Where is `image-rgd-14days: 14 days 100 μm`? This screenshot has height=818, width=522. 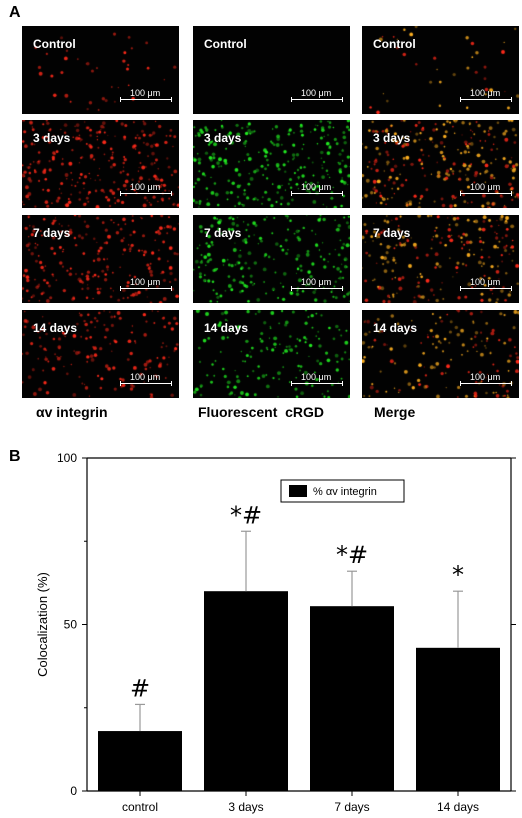 image-rgd-14days: 14 days 100 μm is located at coordinates (271, 354).